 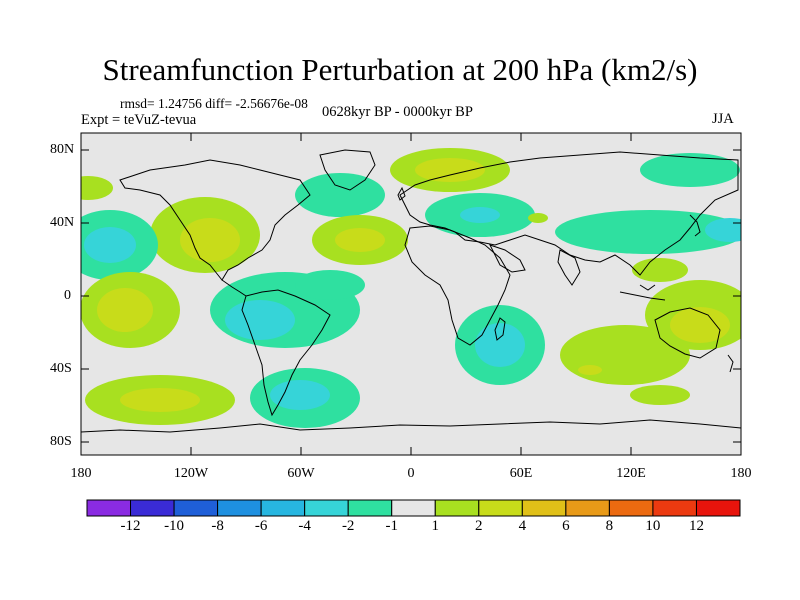 I want to click on experiment-text: Expt = teVuZ-tevua, so click(x=139, y=120).